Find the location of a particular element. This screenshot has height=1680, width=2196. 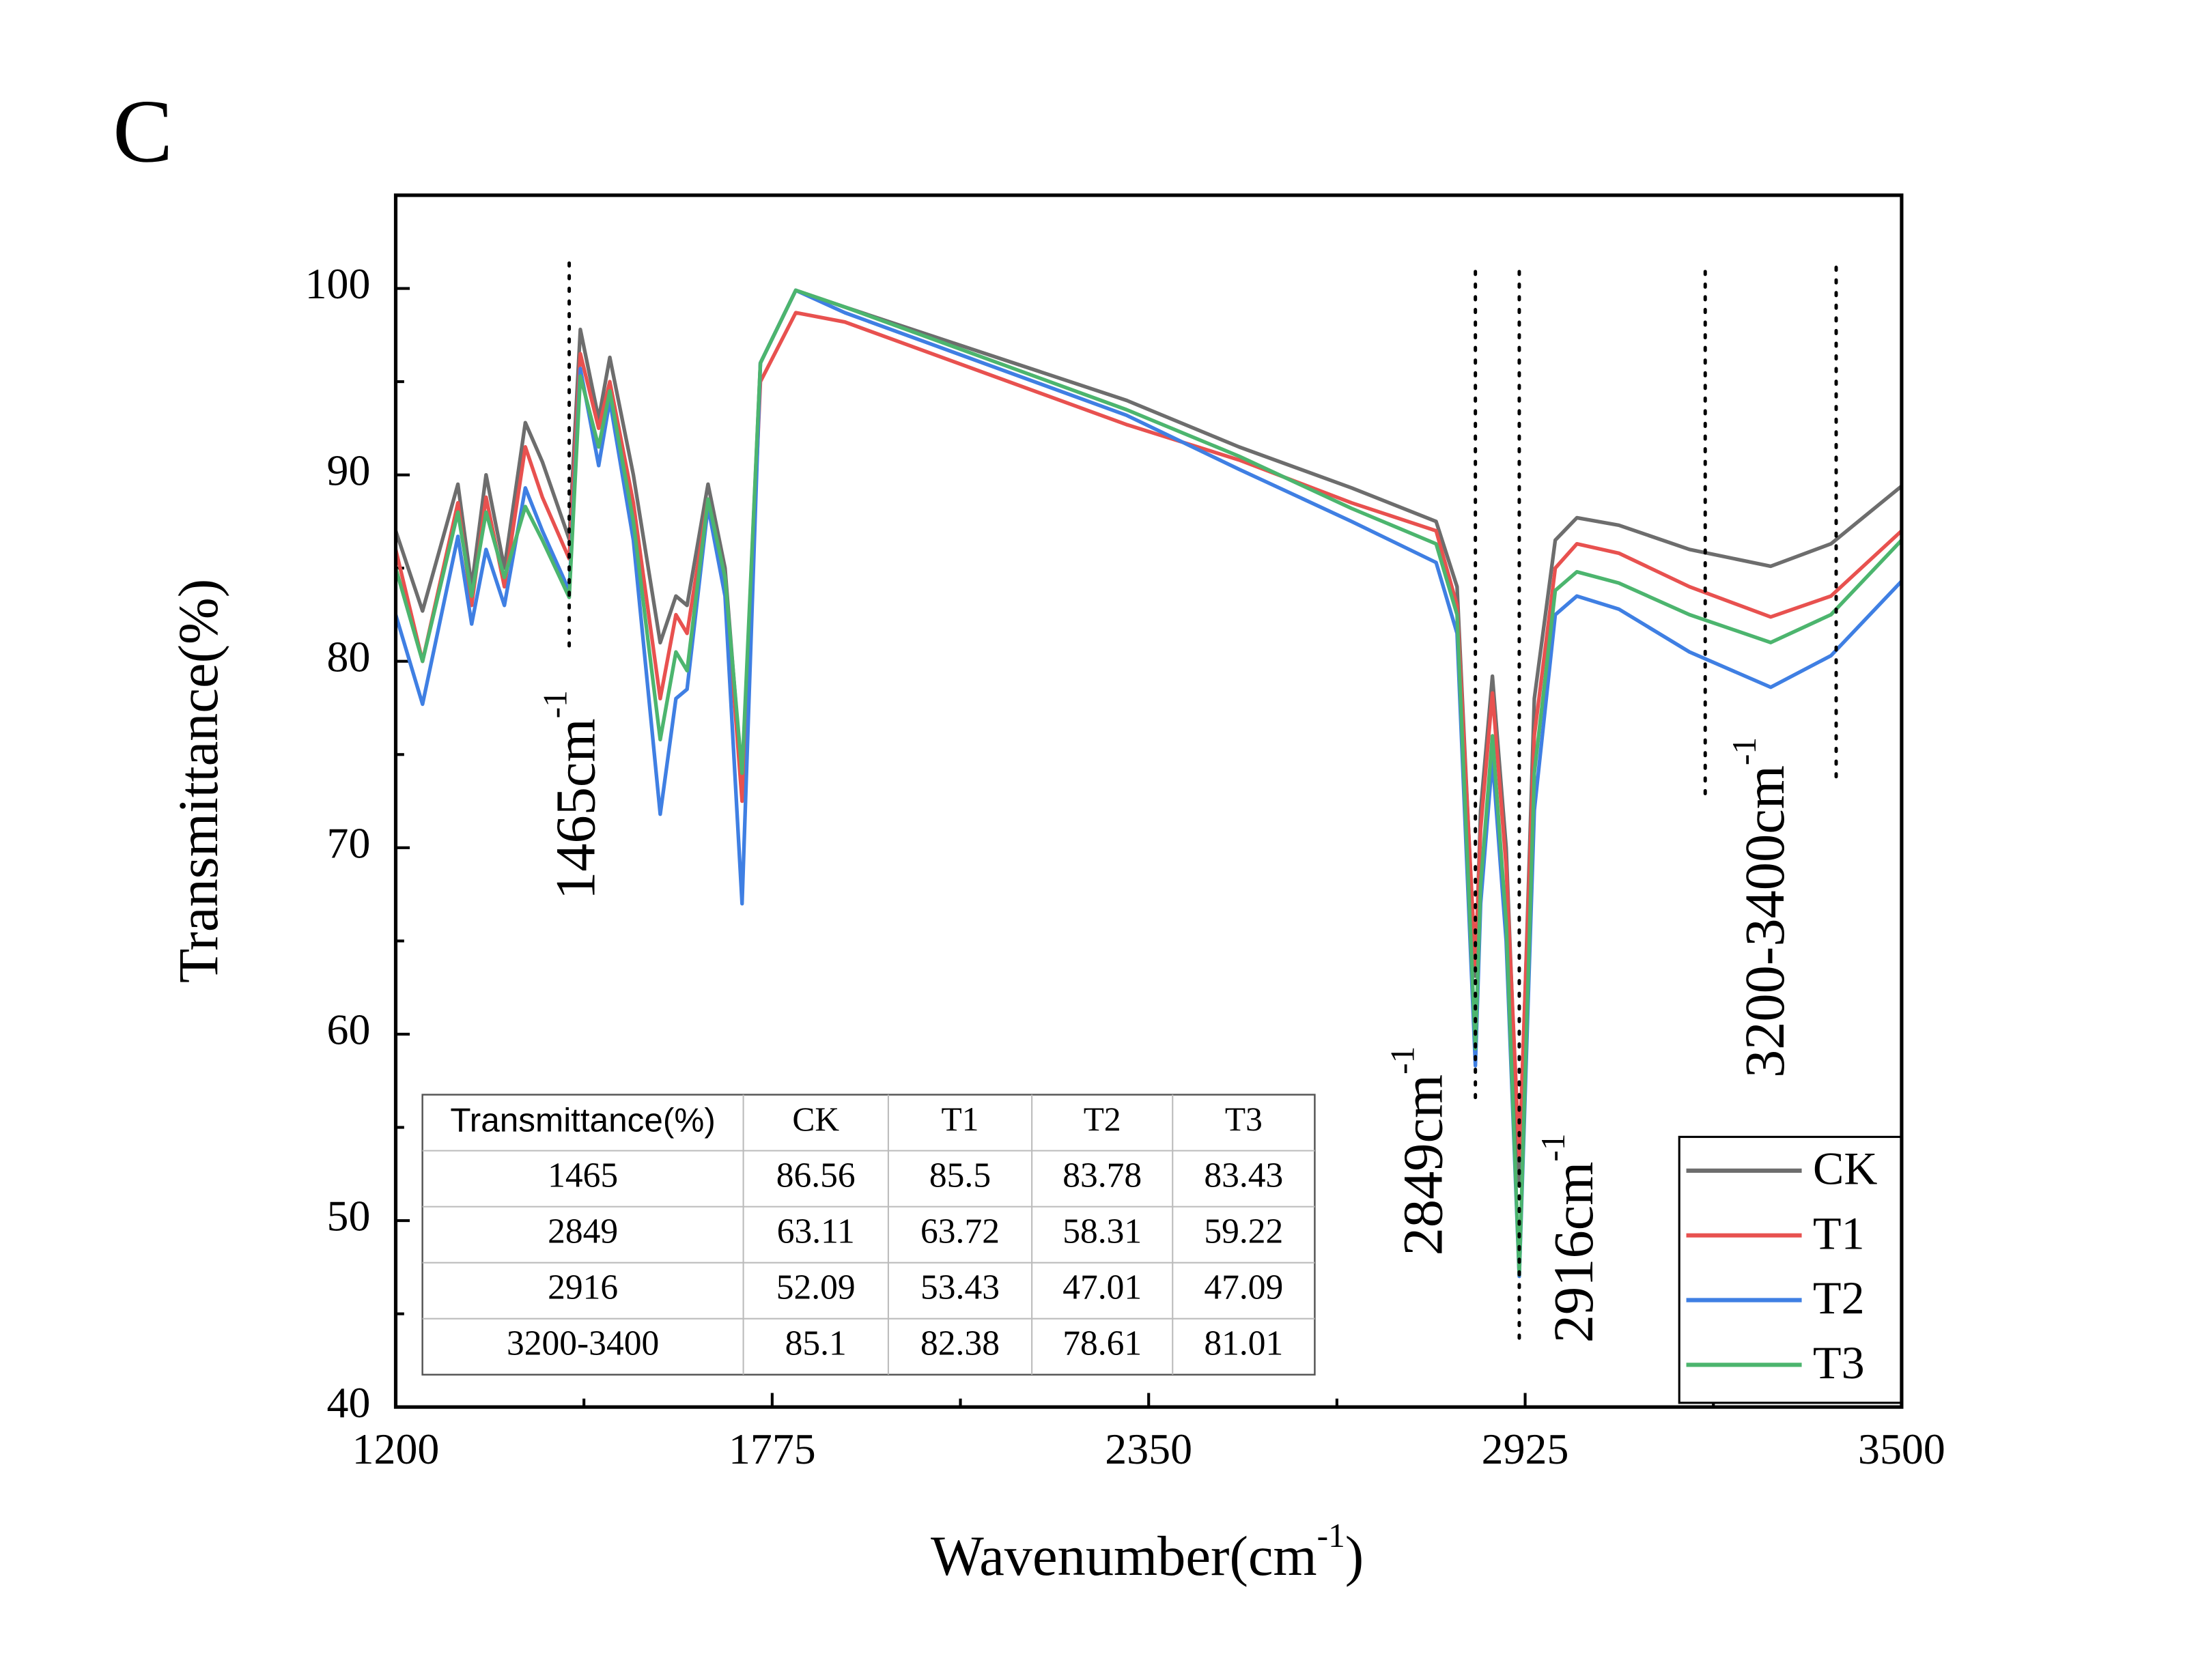

table-row-label: 2849 is located at coordinates (583, 1231).